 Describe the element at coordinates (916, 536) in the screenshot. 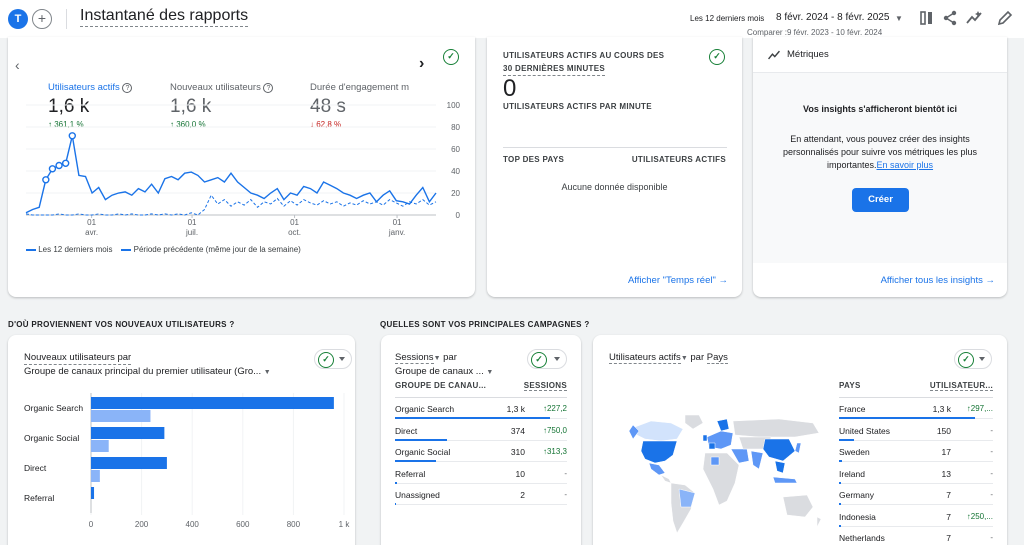

I see `table-row: Netherlands 7 -` at that location.